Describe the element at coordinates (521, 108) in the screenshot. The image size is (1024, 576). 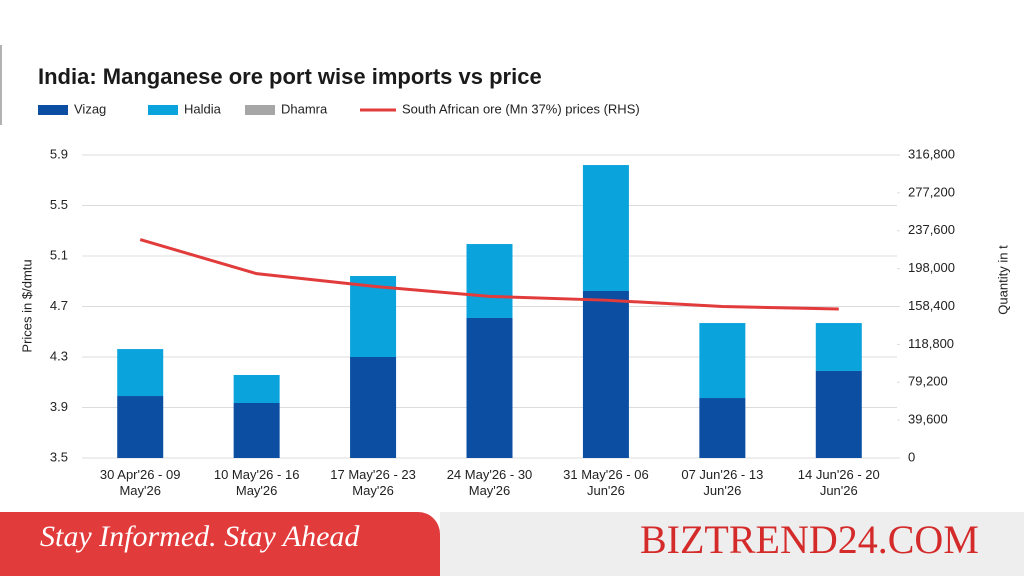
I see `legend-label: South African ore (Mn 37%) prices (RHS)` at that location.